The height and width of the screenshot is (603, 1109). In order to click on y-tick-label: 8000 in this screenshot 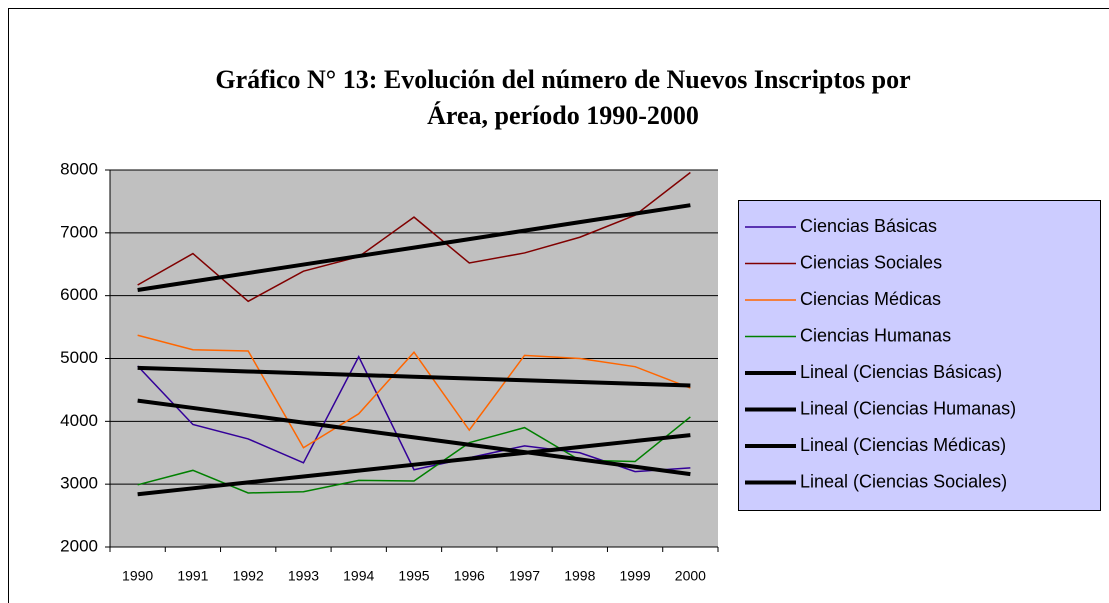, I will do `click(79, 168)`.